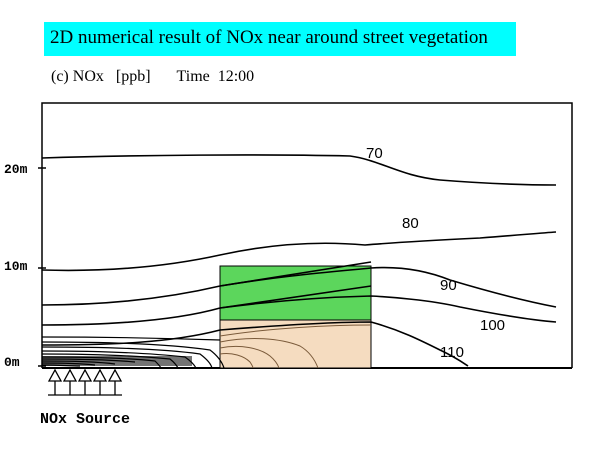  What do you see at coordinates (152, 77) in the screenshot?
I see `plot-subtitle: (c) NOx [ppb] Time 12:00` at bounding box center [152, 77].